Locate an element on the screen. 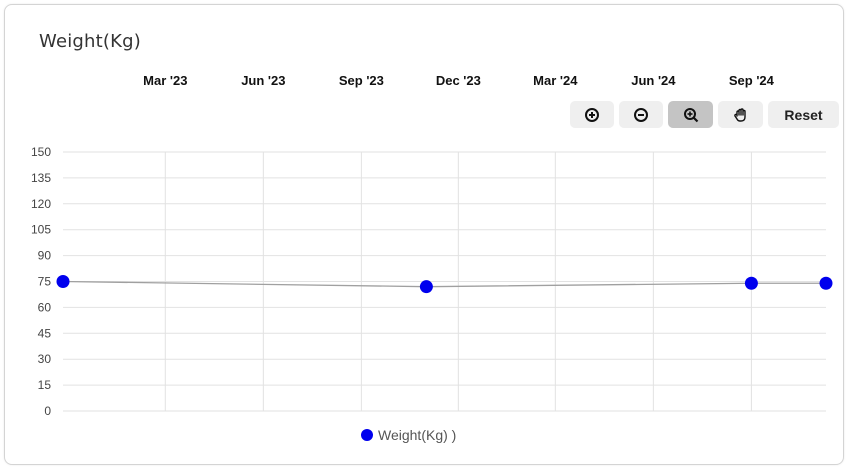 The image size is (852, 471). zoom-in-button is located at coordinates (592, 114).